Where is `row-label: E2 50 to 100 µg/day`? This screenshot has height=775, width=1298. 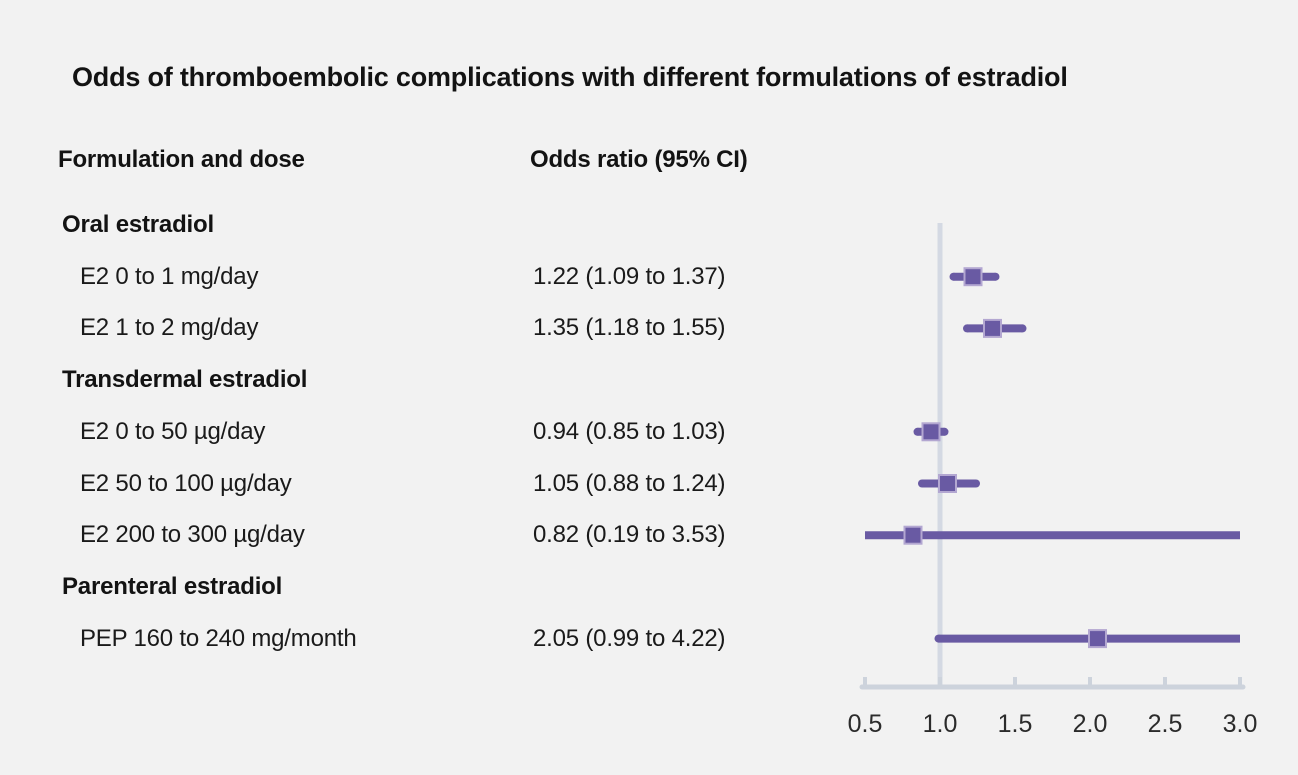
row-label: E2 50 to 100 µg/day is located at coordinates (186, 483).